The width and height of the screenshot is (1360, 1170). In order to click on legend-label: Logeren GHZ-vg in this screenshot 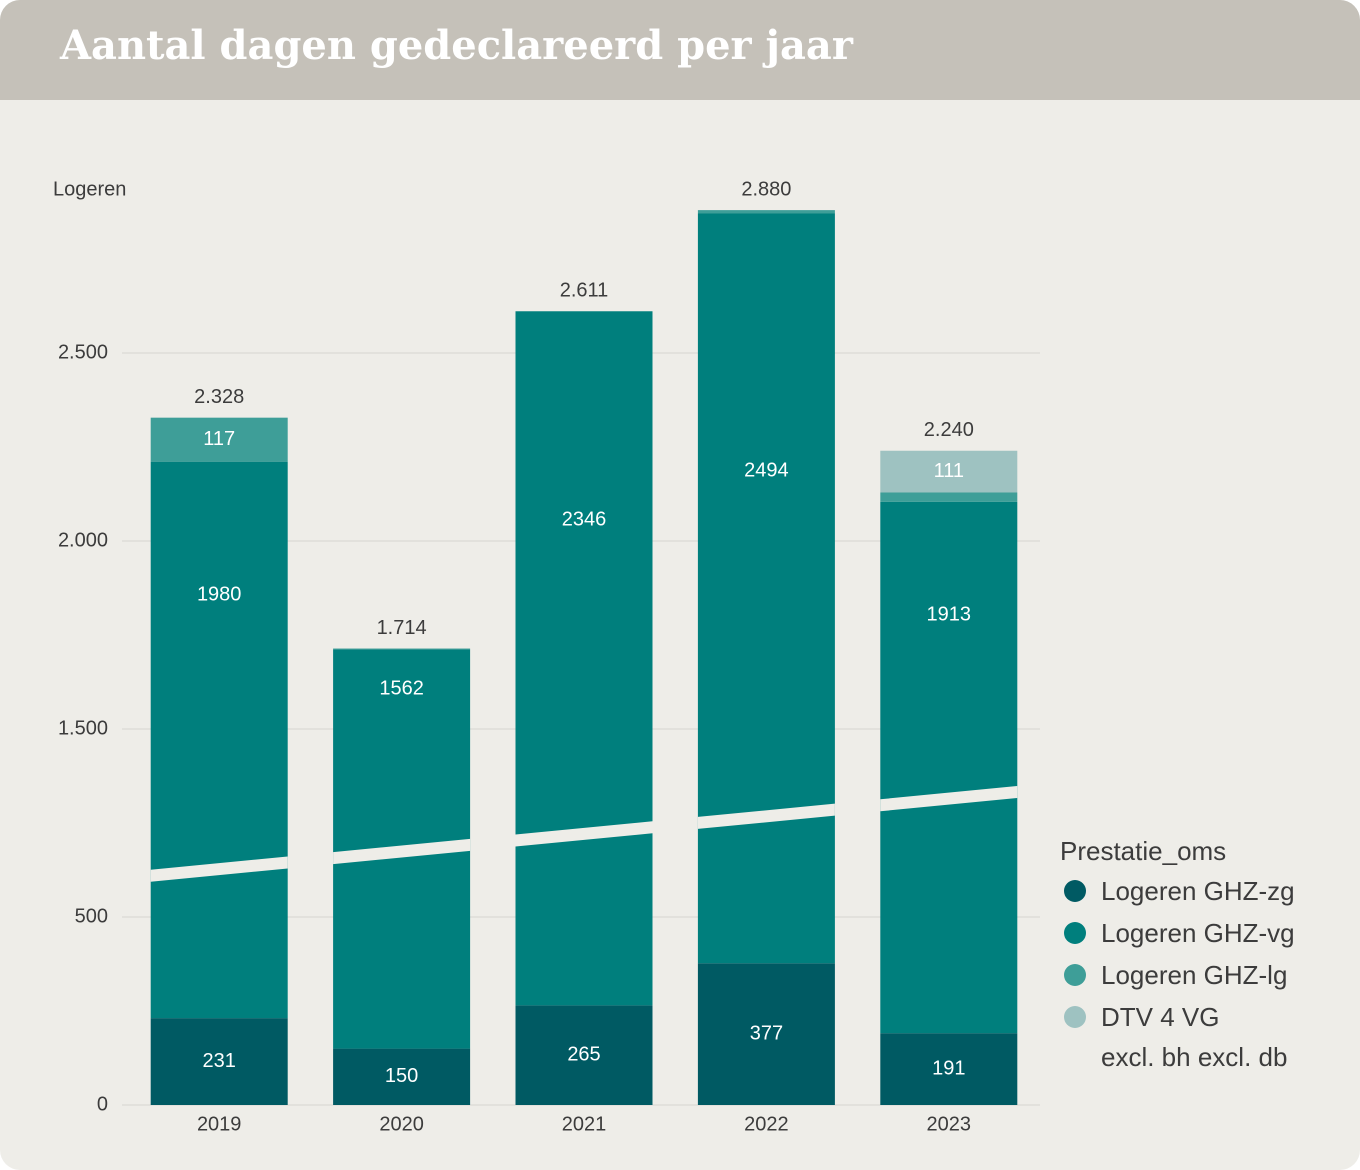, I will do `click(1198, 933)`.